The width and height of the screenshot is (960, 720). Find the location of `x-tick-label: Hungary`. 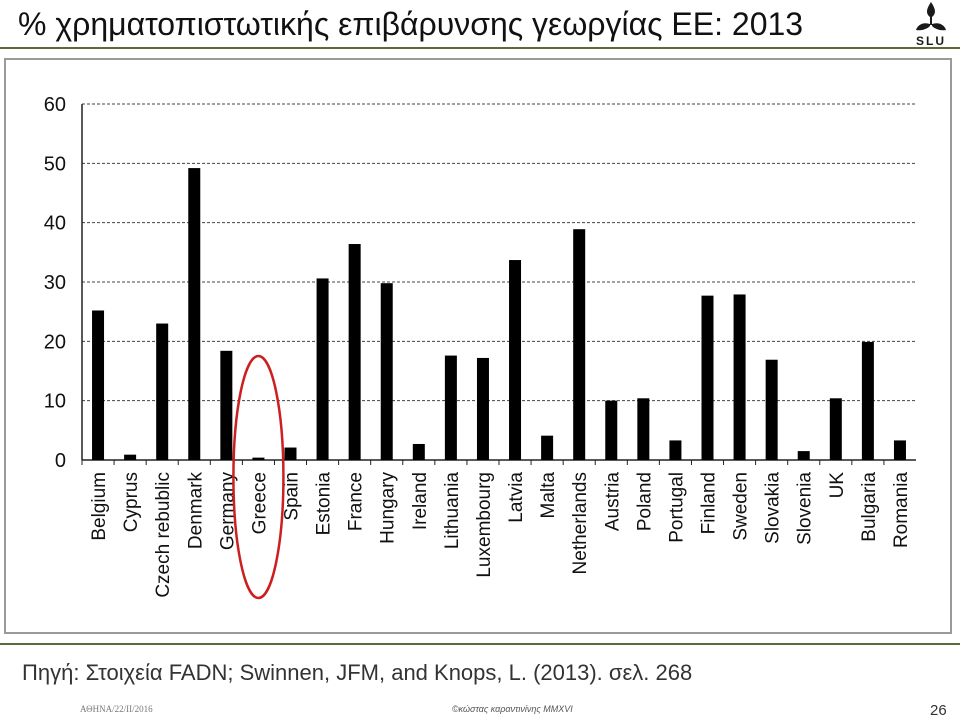

x-tick-label: Hungary is located at coordinates (388, 508).